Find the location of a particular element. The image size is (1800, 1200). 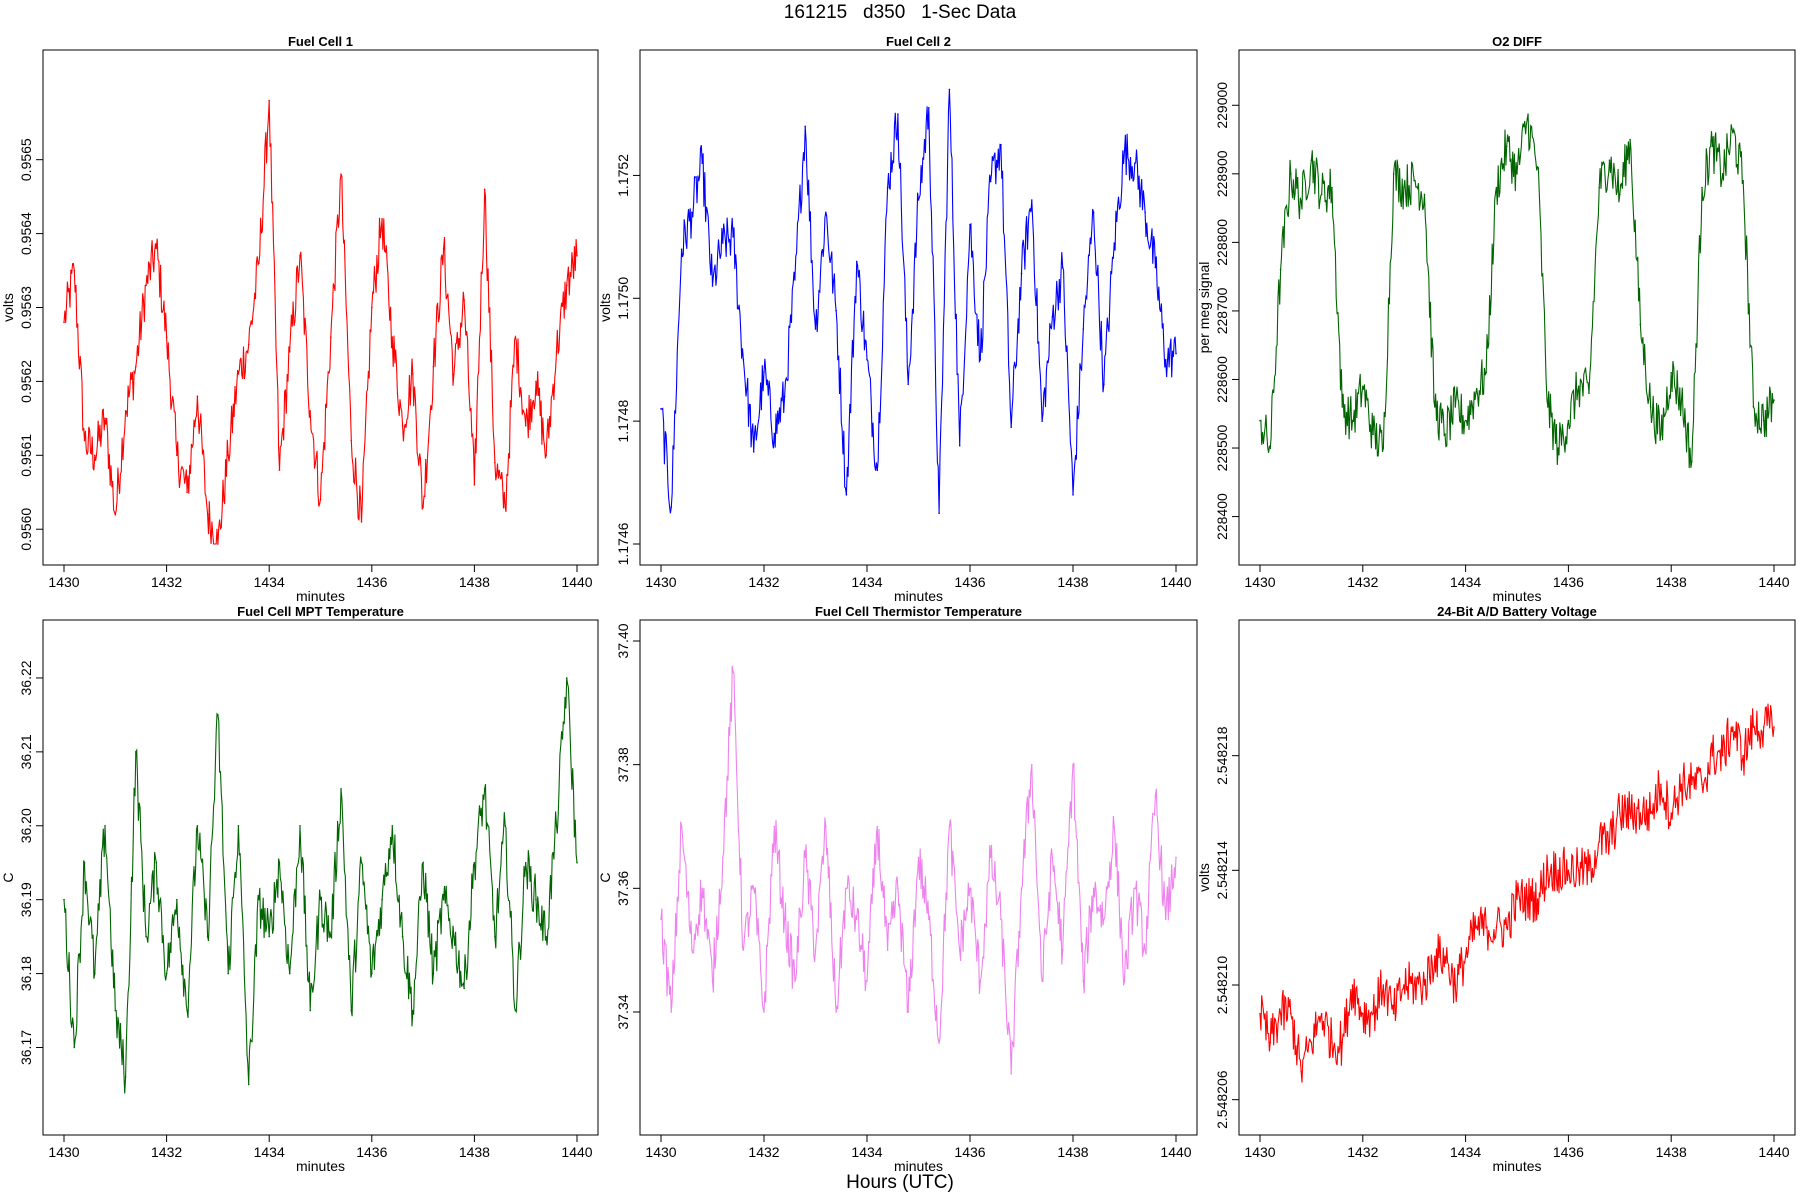

x-tick-label: 1436 is located at coordinates (969, 582).